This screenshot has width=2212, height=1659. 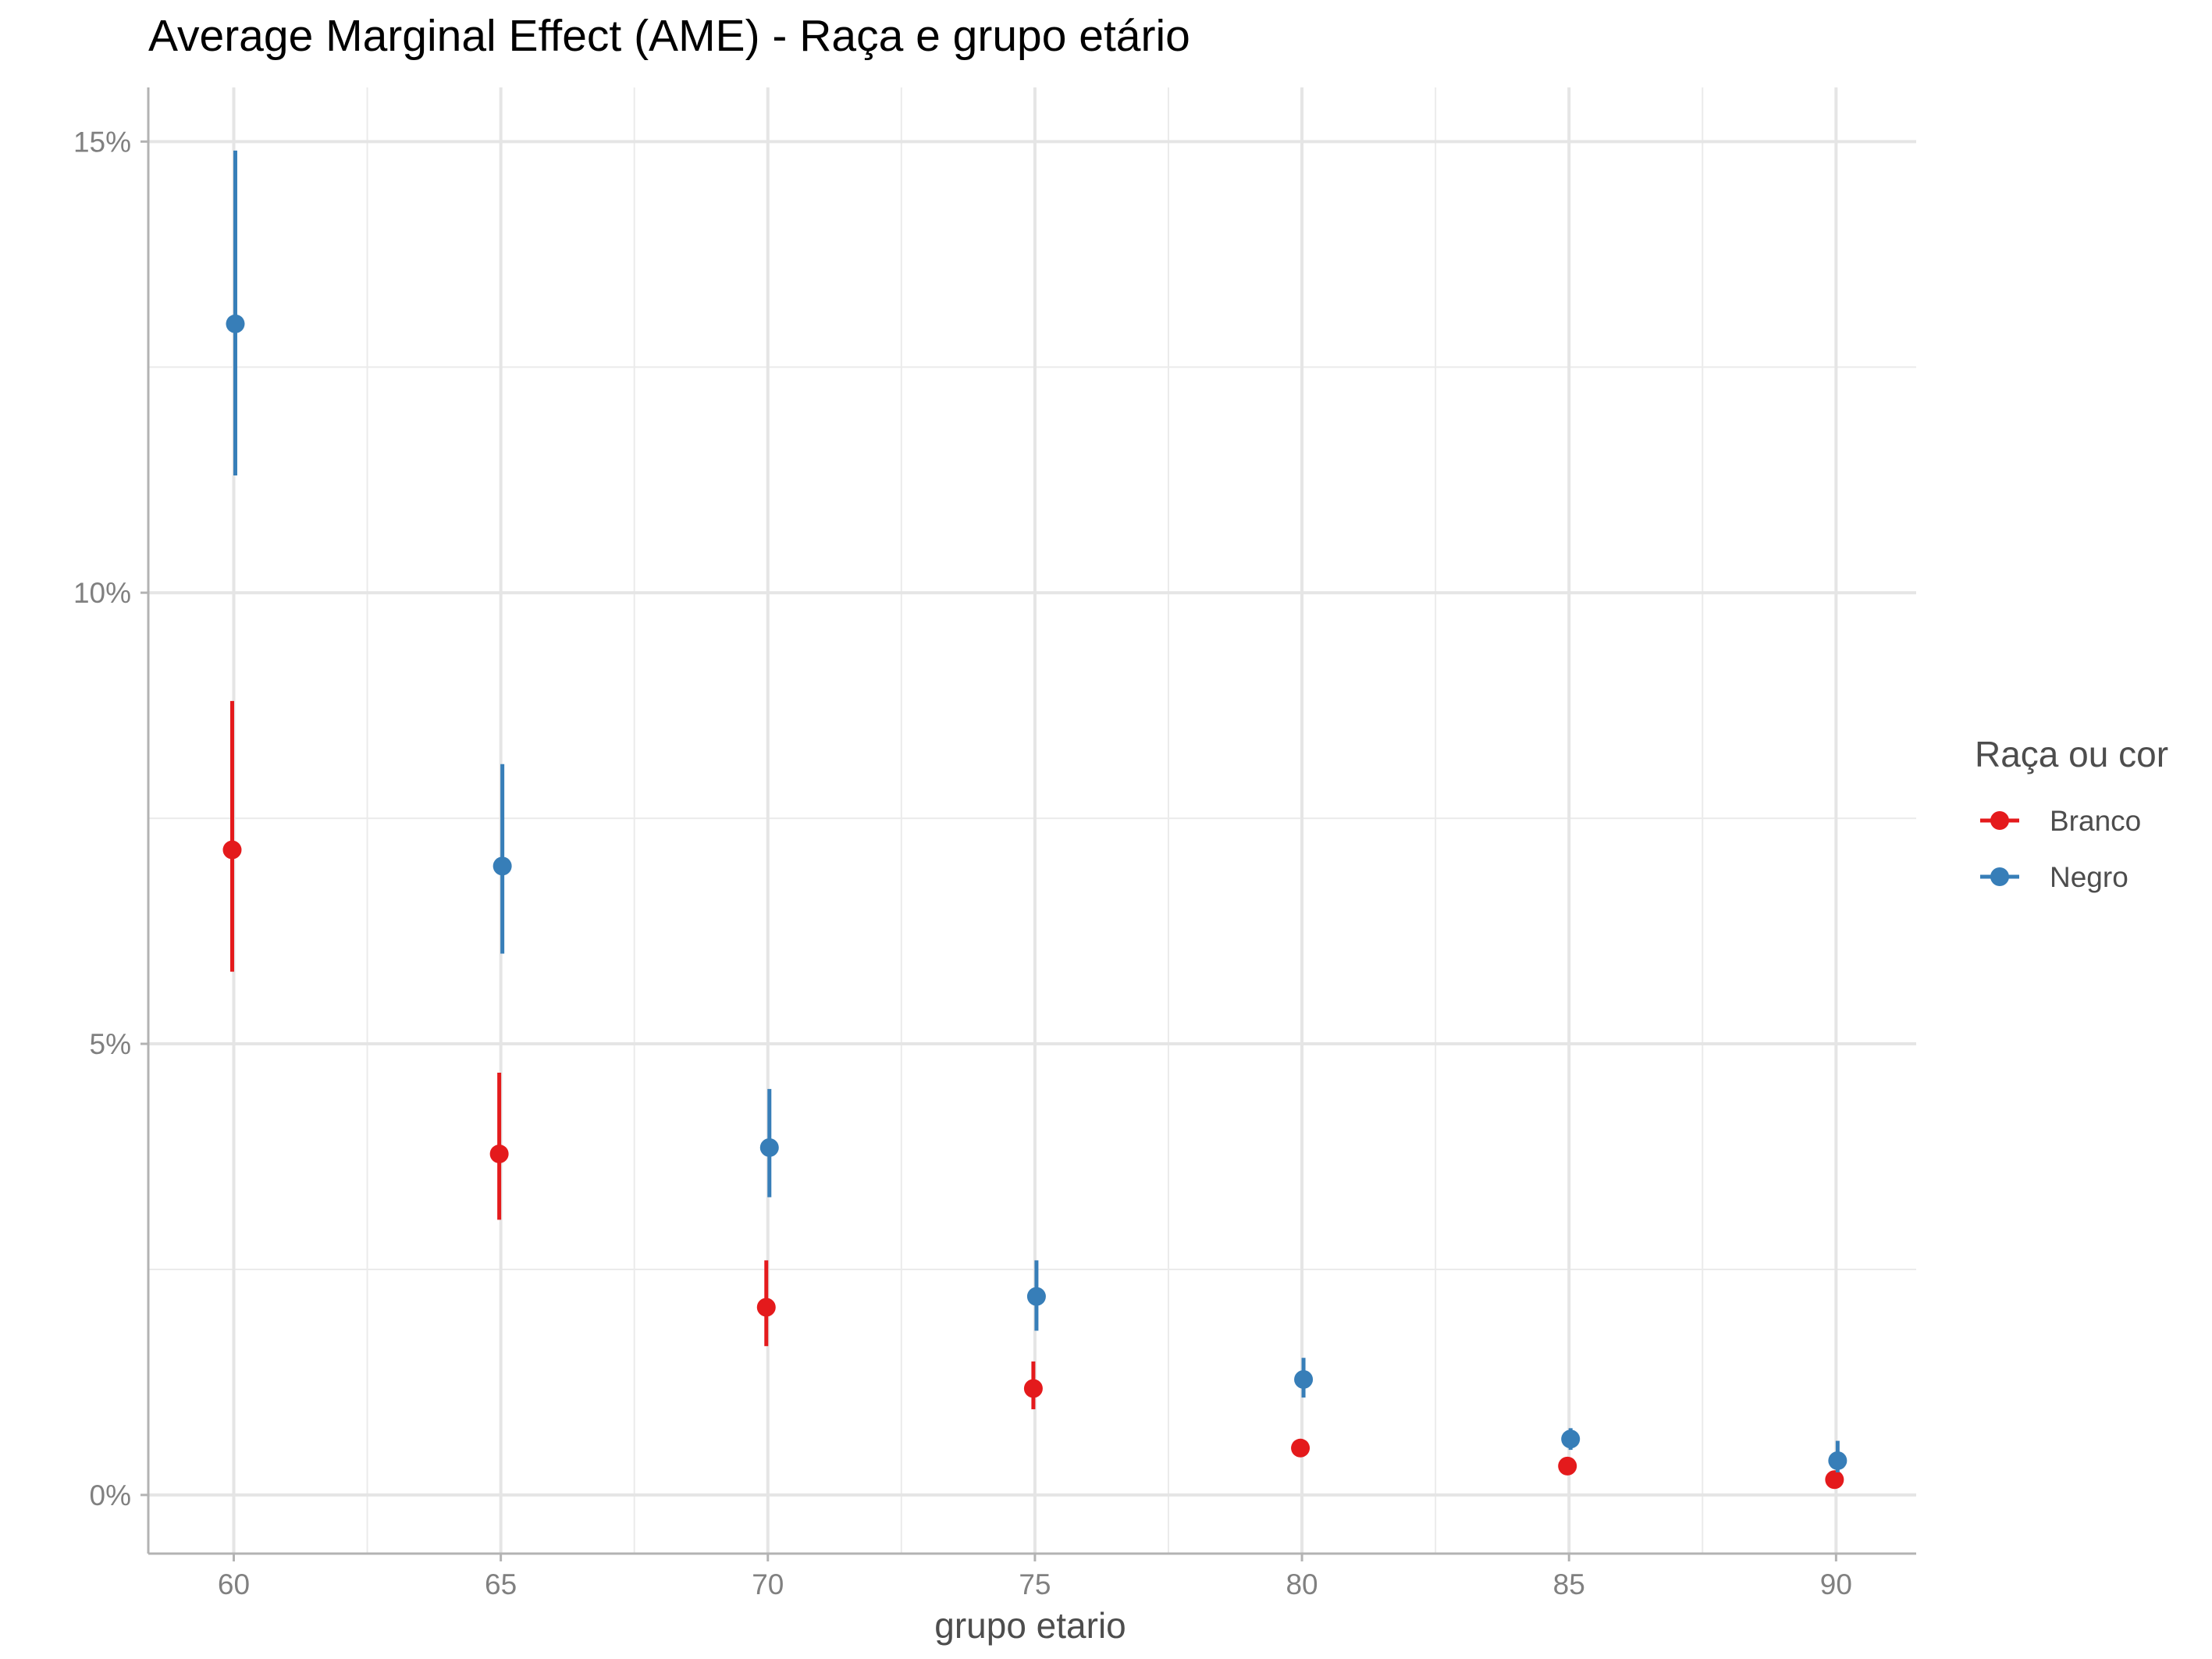 I want to click on legend-label-negro: Negro, so click(x=2089, y=877).